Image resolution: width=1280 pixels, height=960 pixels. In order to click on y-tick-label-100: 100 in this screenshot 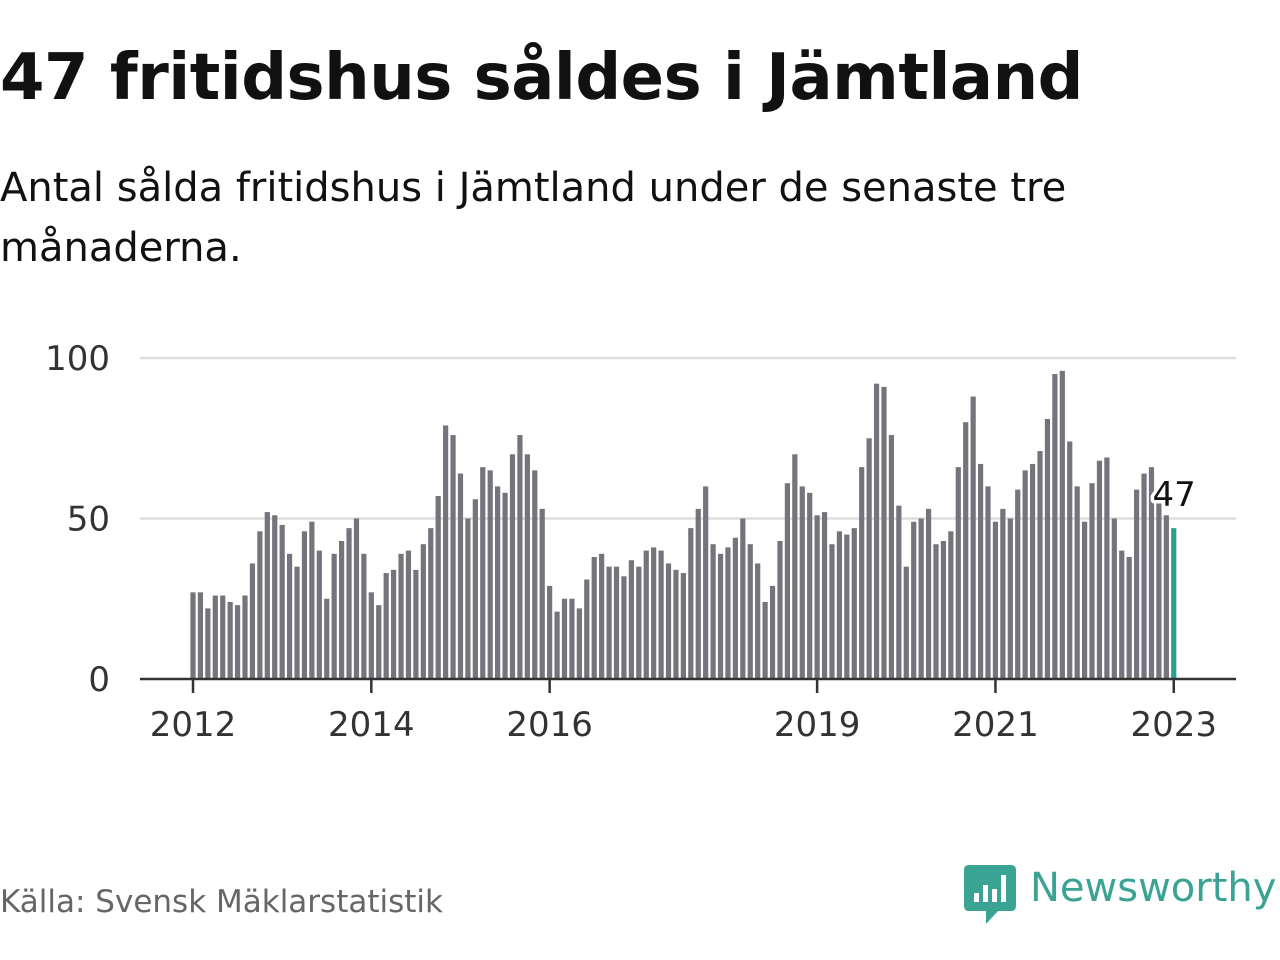, I will do `click(77, 359)`.